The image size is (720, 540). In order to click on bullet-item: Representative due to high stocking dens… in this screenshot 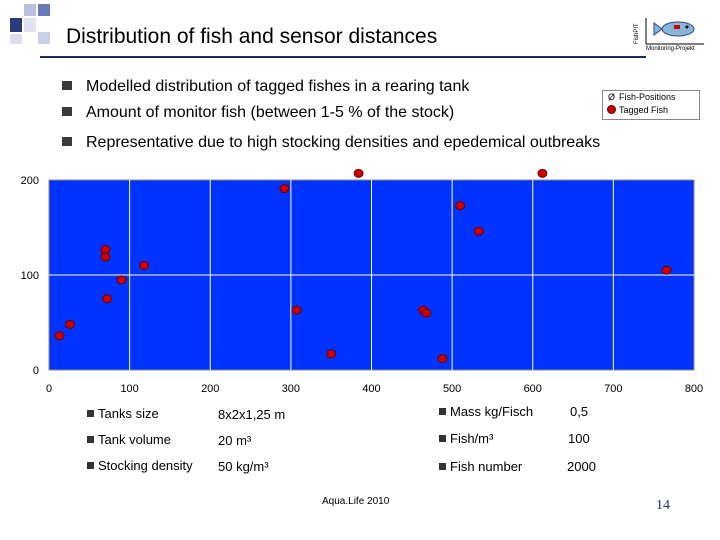, I will do `click(331, 143)`.